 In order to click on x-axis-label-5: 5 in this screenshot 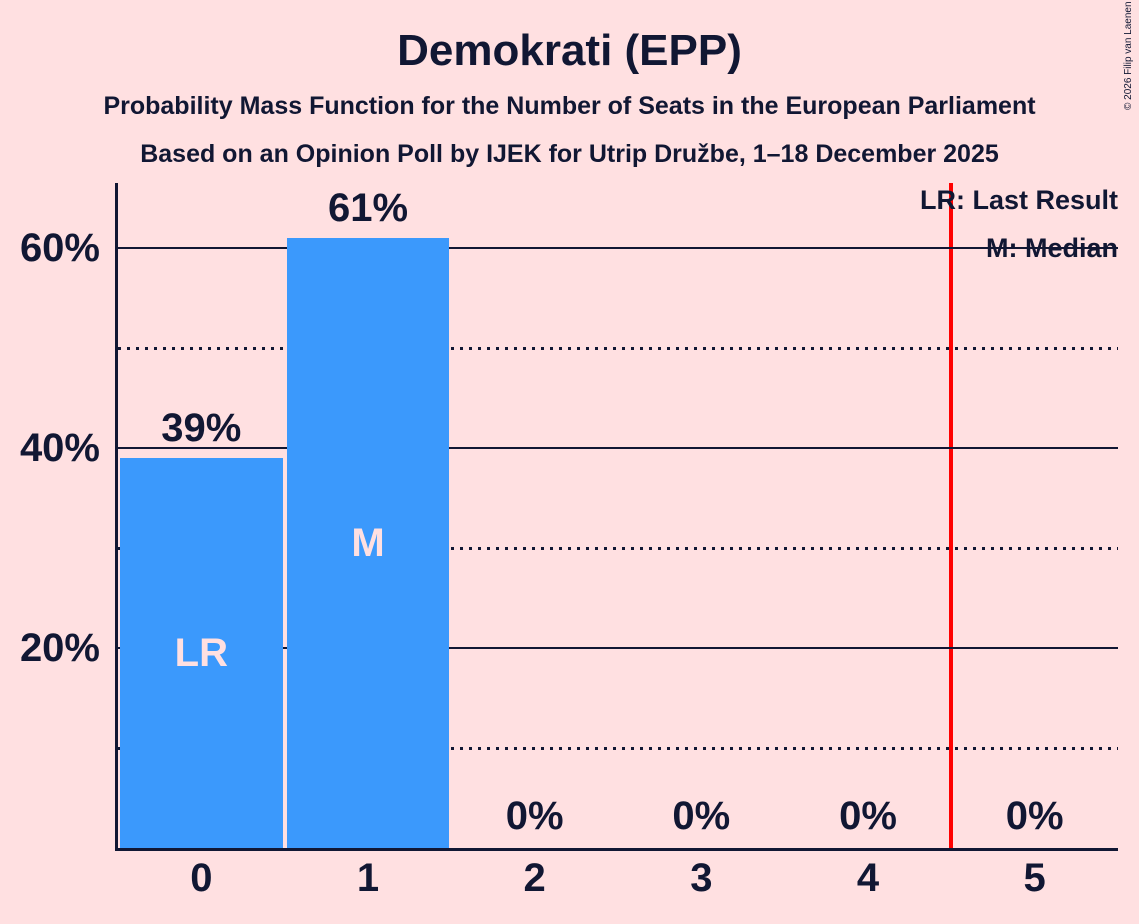, I will do `click(1034, 878)`.